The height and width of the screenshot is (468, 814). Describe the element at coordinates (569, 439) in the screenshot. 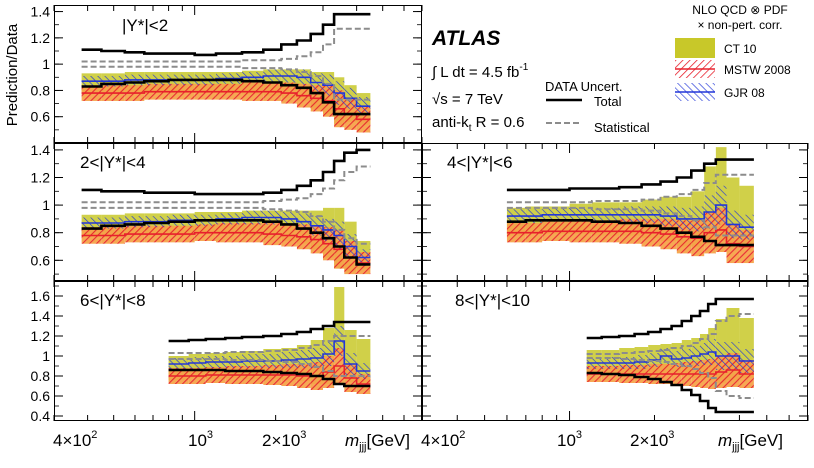

I see `x-tick-label-1000-right: 103` at that location.